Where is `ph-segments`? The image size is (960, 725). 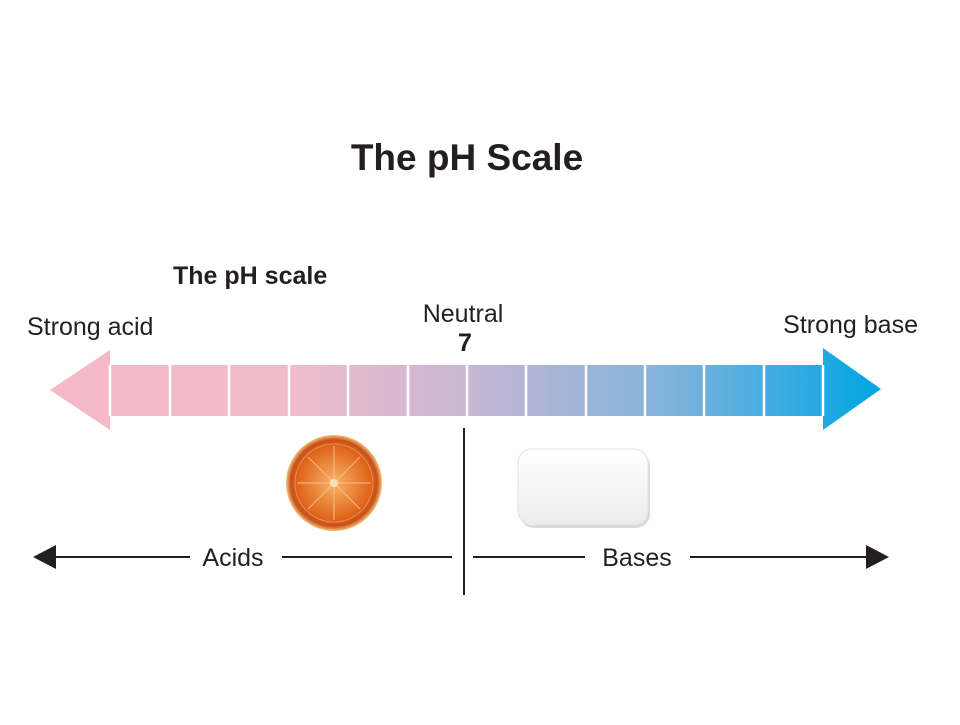
ph-segments is located at coordinates (466, 390).